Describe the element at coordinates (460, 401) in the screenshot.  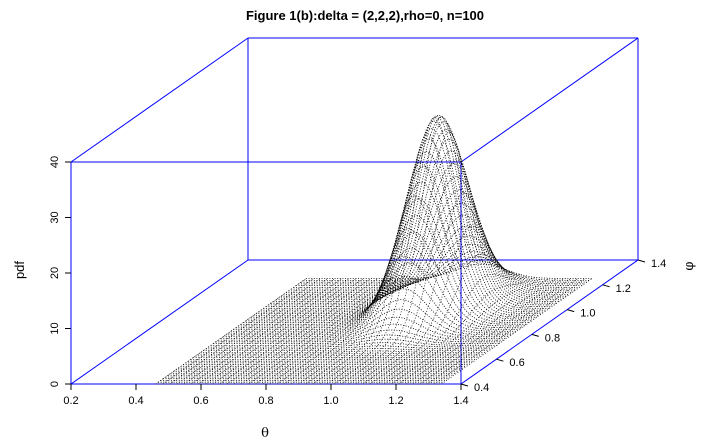
I see `x-tick-label: 1.4` at that location.